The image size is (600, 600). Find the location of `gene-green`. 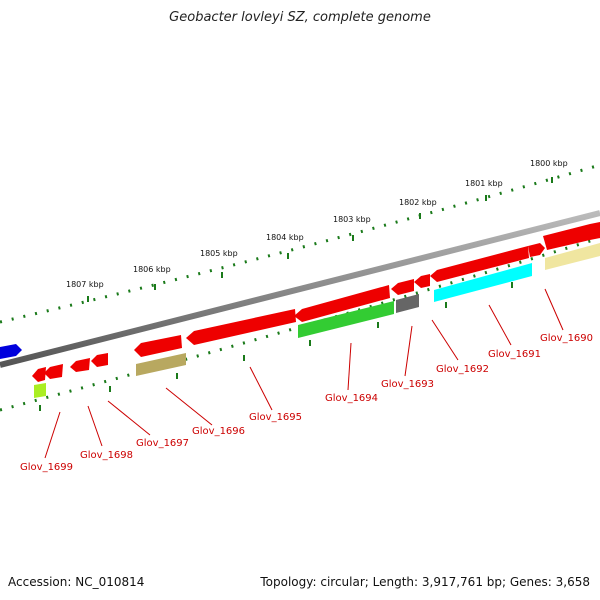

gene-green is located at coordinates (346, 319).